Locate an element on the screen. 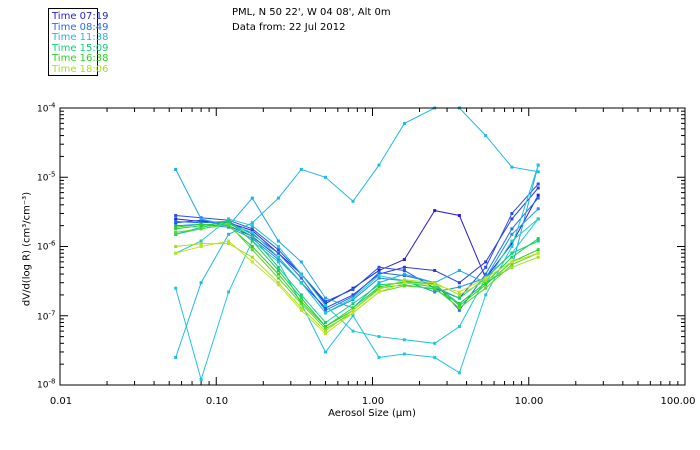 This screenshot has width=700, height=450. x-tick-label: 100.00 is located at coordinates (678, 401).